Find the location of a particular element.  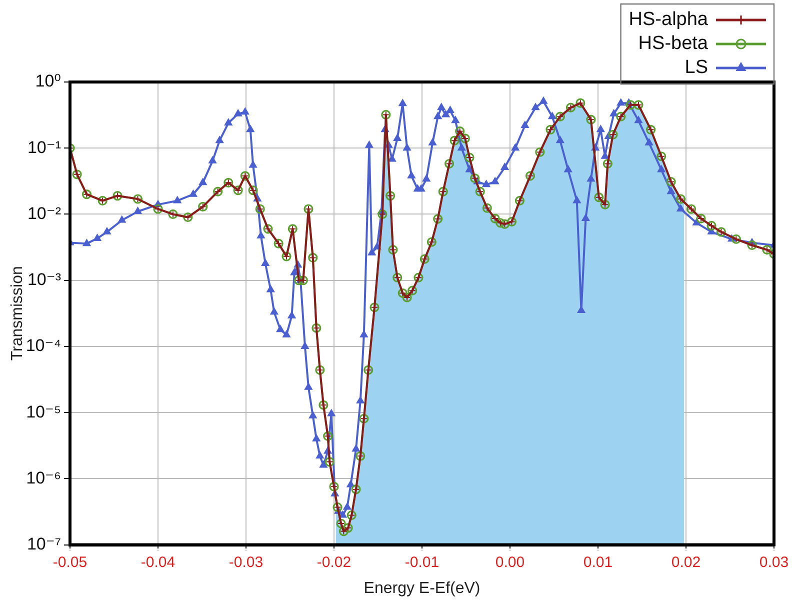

y-tick-label: 10⁻⁷ is located at coordinates (43, 544).